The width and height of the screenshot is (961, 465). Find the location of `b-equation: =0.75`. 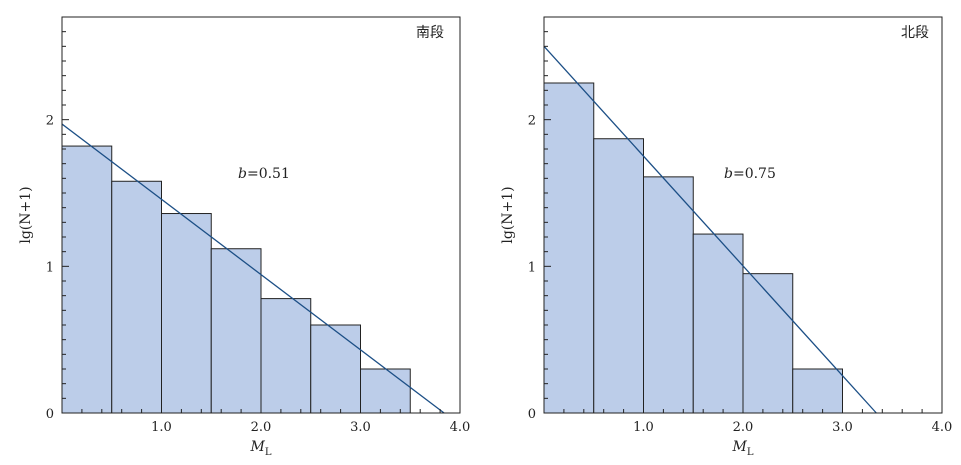

b-equation: =0.75 is located at coordinates (754, 174).